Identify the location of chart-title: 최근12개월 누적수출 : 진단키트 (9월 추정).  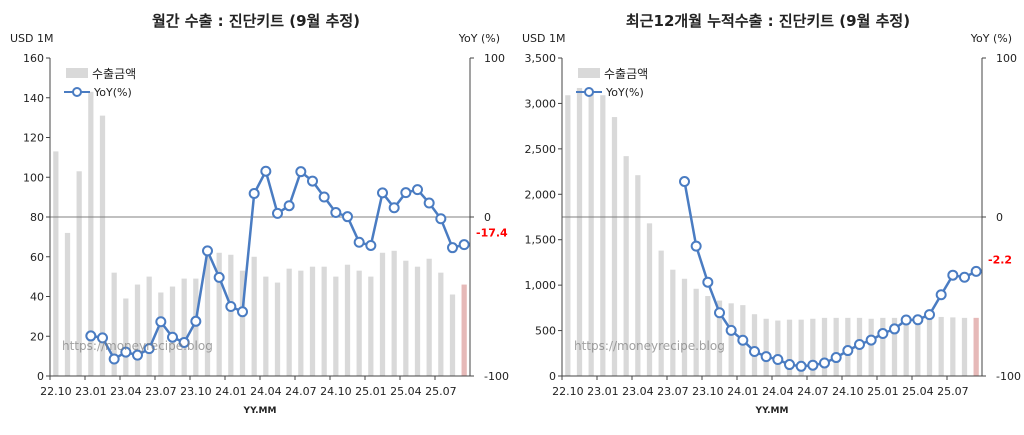
(768, 21).